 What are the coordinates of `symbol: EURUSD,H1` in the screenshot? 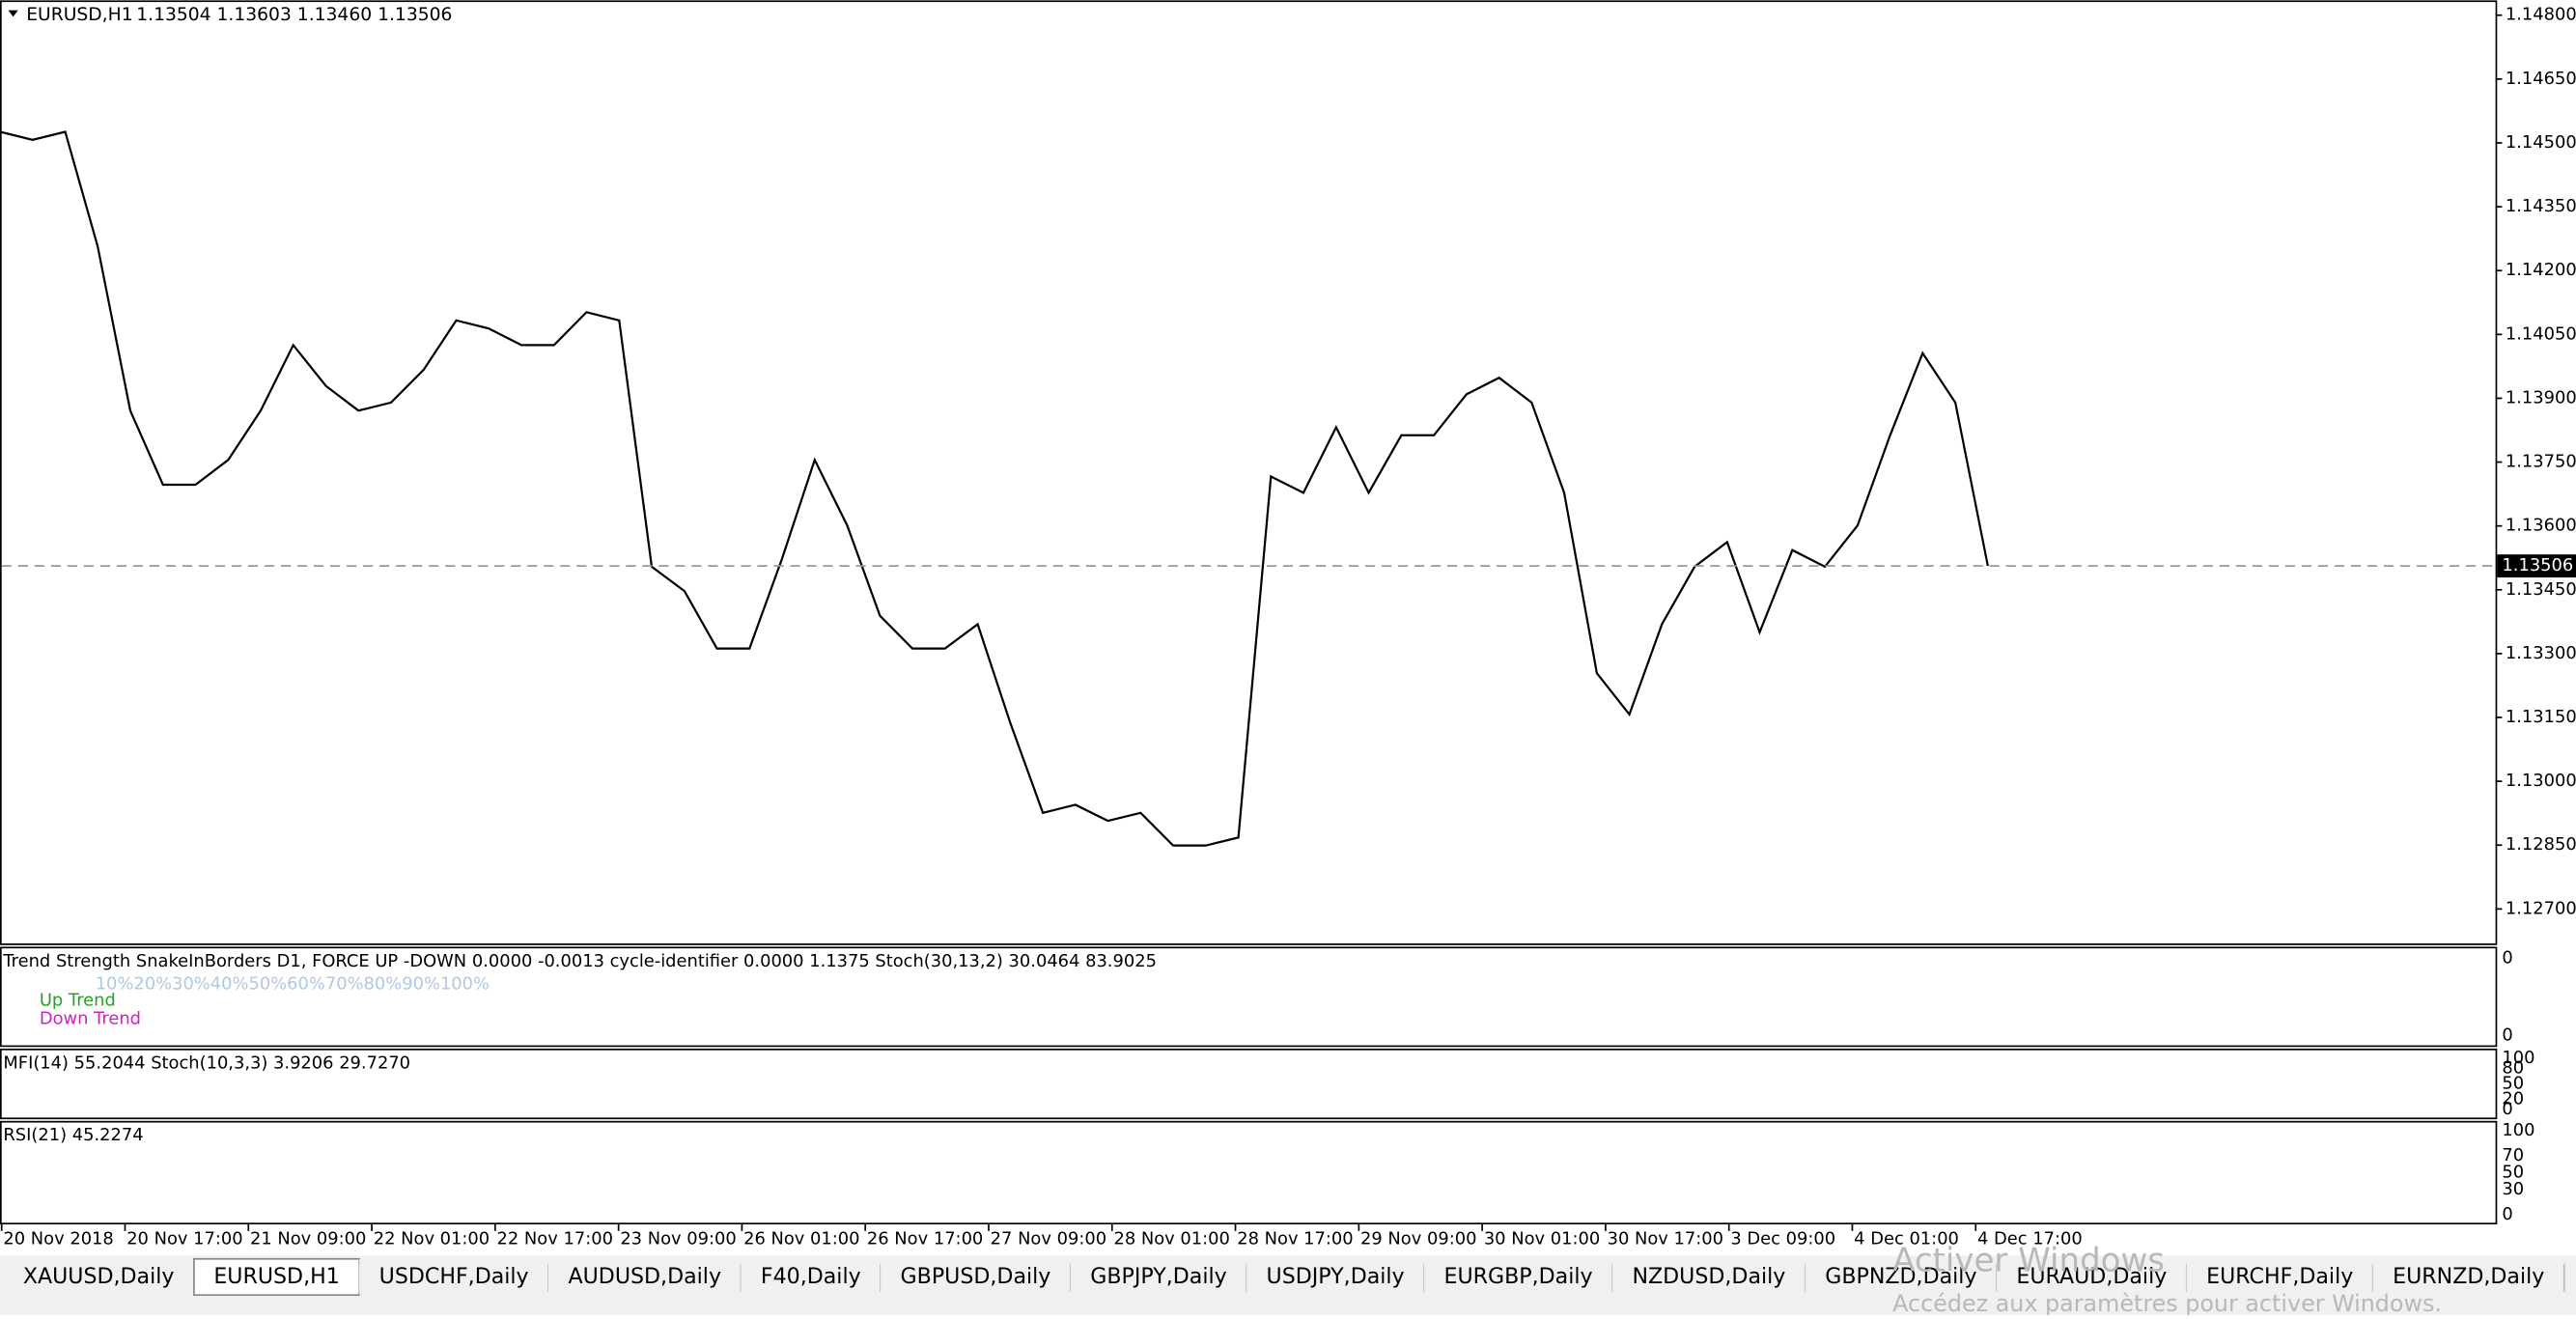 It's located at (79, 15).